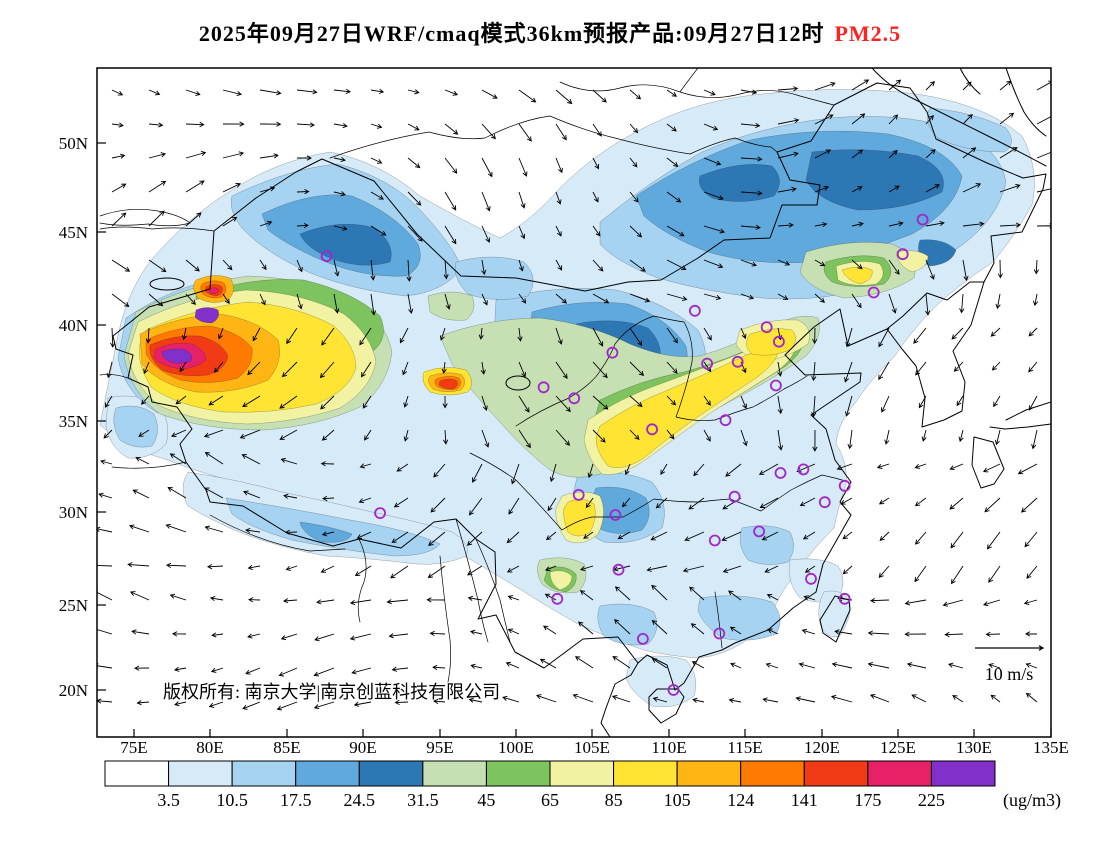  What do you see at coordinates (133, 747) in the screenshot?
I see `lon-tick-label: 75E` at bounding box center [133, 747].